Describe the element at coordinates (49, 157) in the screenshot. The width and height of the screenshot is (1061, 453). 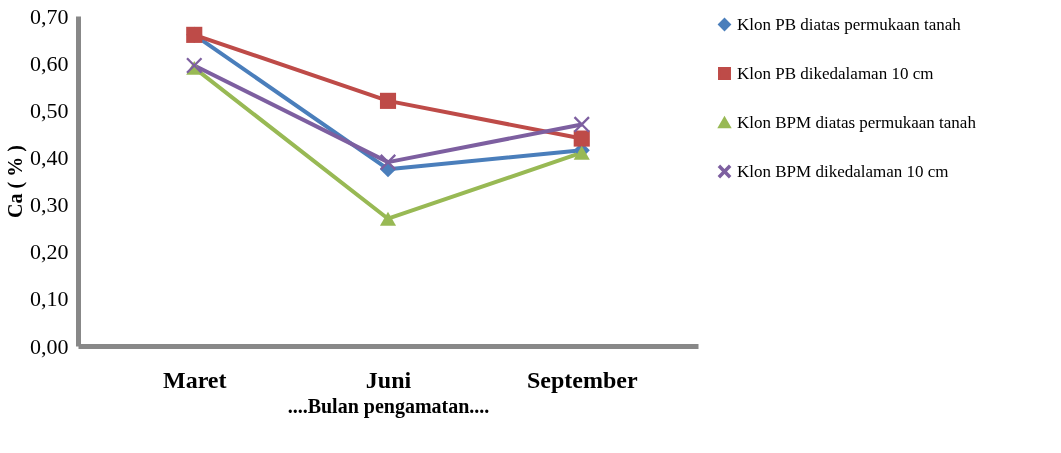
I see `y-tick-label: 0,40` at that location.